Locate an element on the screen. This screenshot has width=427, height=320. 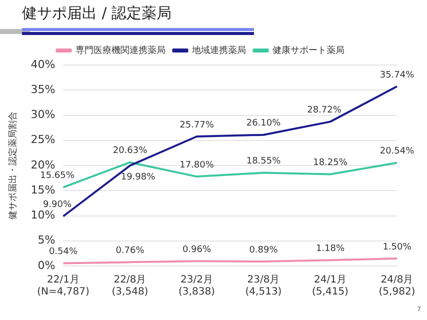
legend-label: 地域連携薬局 is located at coordinates (218, 50).